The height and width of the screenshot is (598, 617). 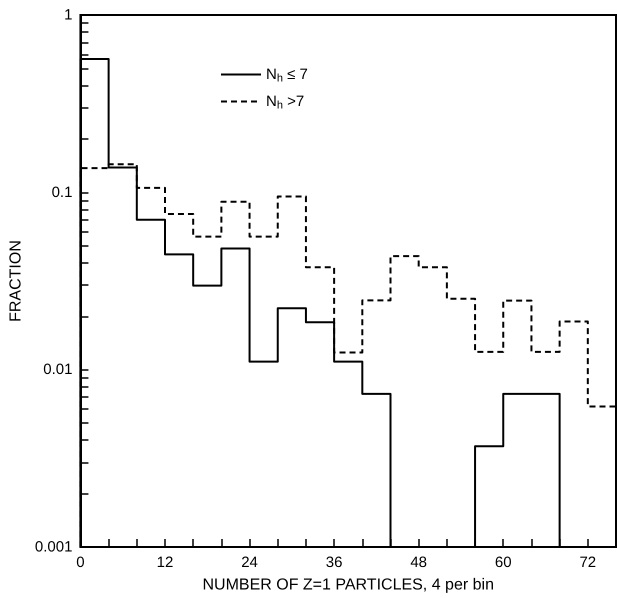 I want to click on x-tick-label: 48, so click(x=419, y=562).